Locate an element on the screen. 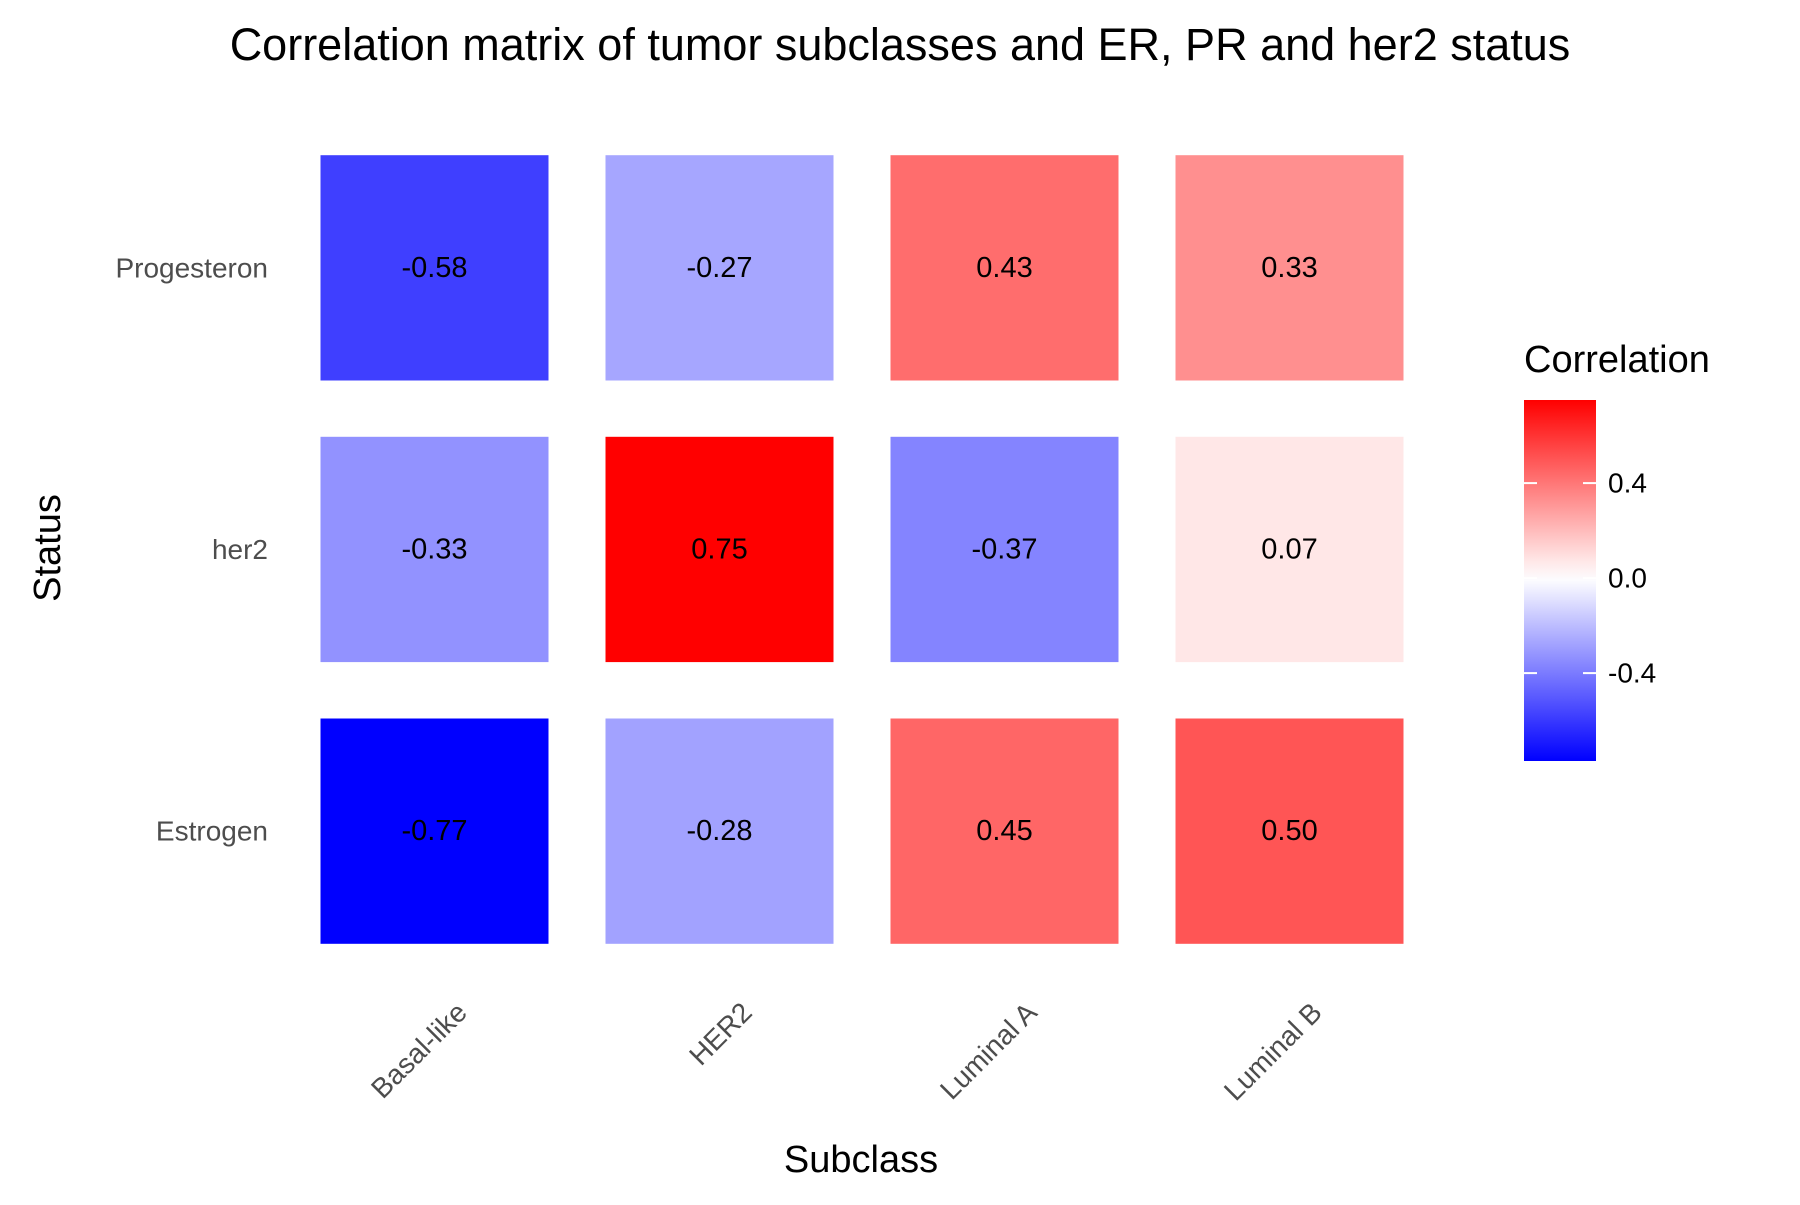  heatmap-cell-label: 0.43 is located at coordinates (1004, 268).